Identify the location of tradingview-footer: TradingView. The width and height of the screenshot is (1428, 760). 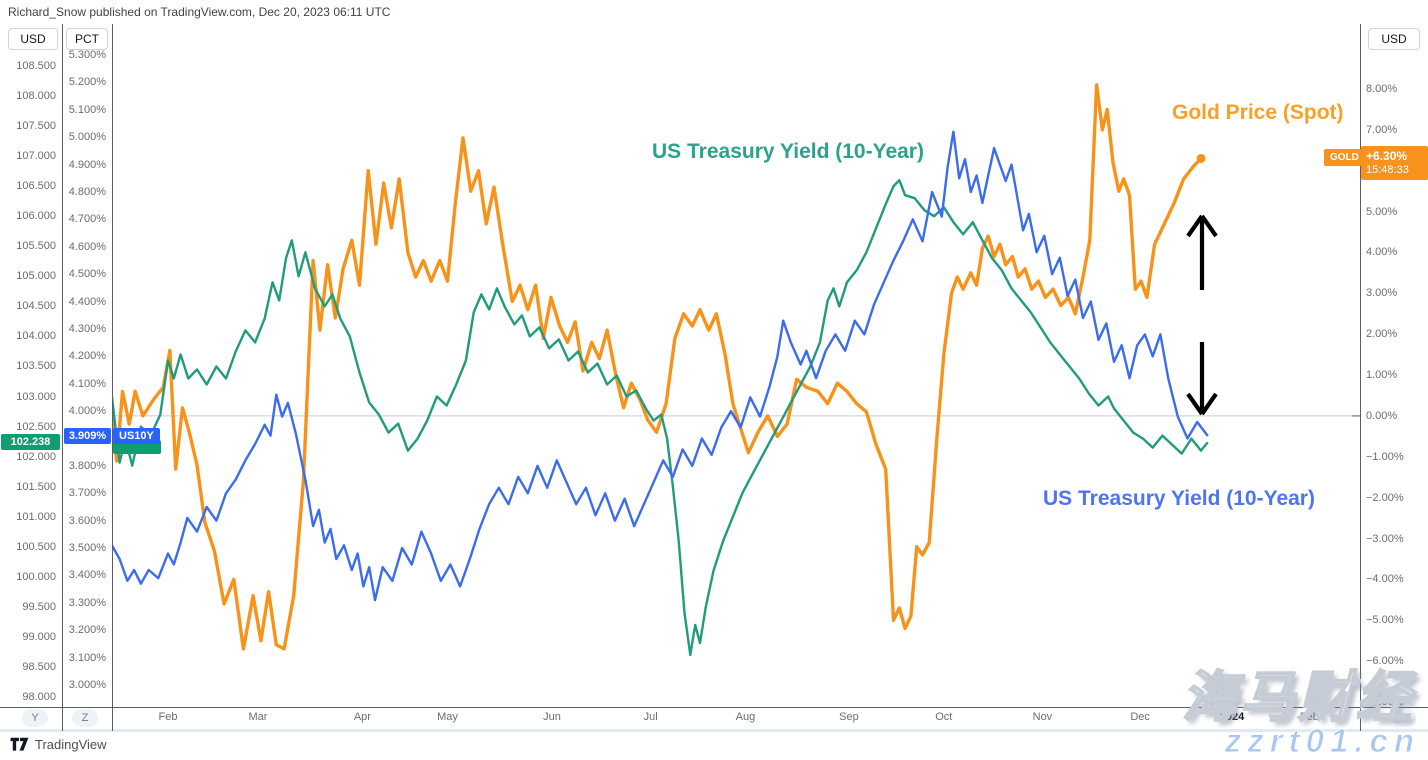
(58, 744).